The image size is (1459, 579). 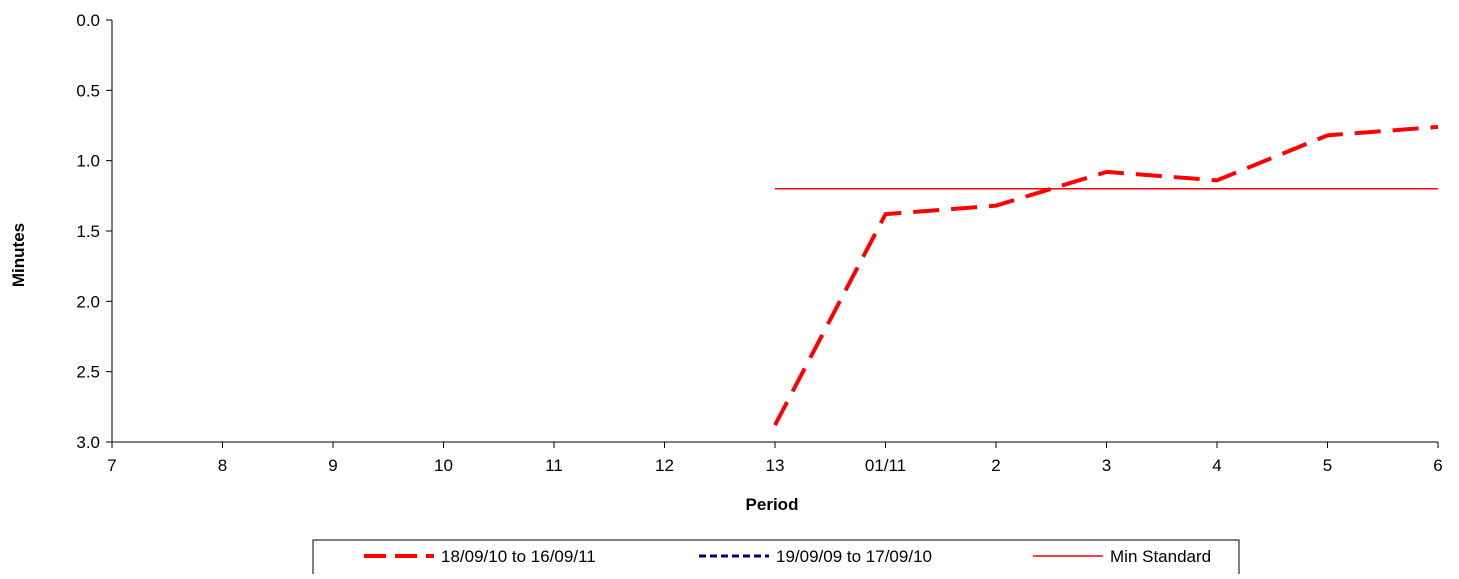 What do you see at coordinates (885, 465) in the screenshot?
I see `x-tick-label: 01/11` at bounding box center [885, 465].